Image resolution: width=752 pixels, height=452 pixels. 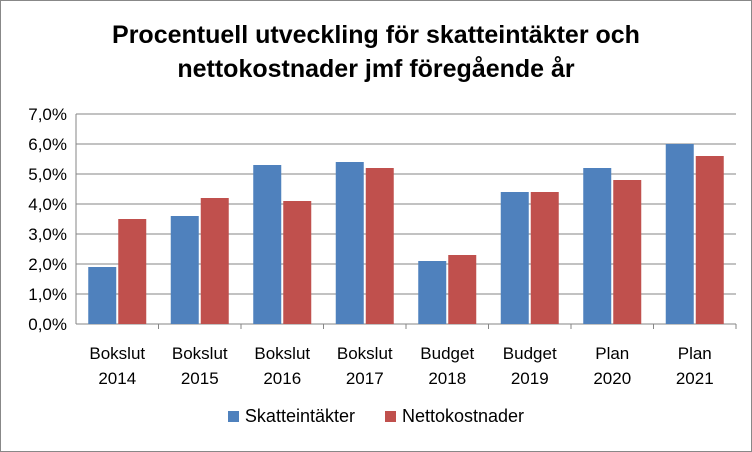 What do you see at coordinates (47, 144) in the screenshot?
I see `y-tick-label: 6,0%` at bounding box center [47, 144].